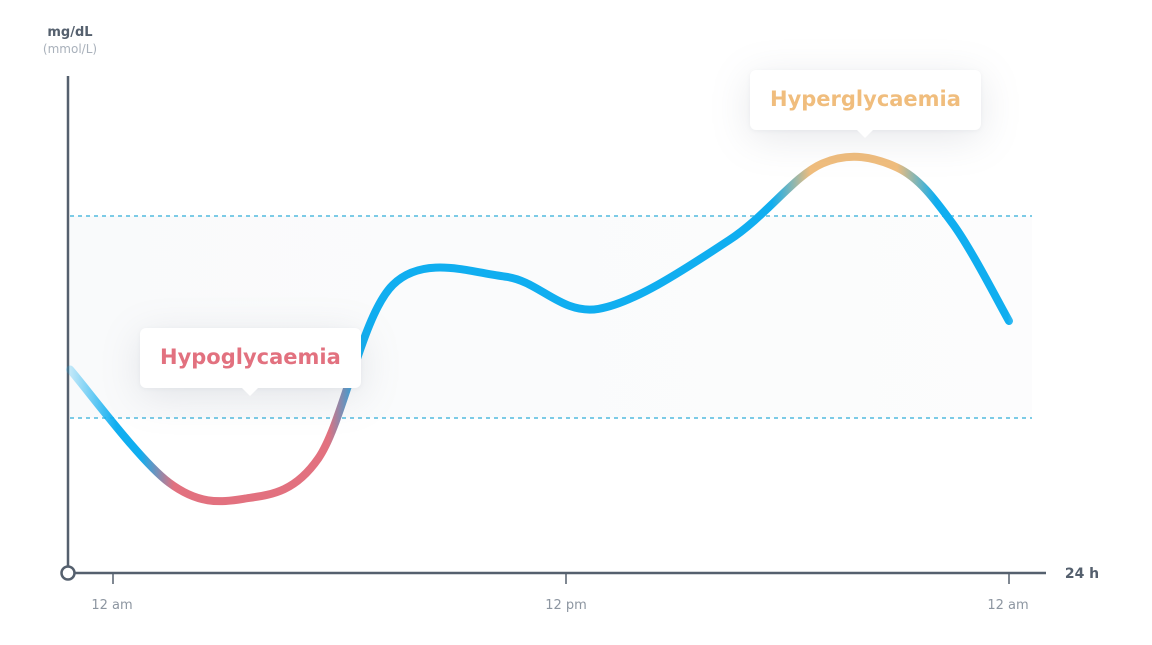  What do you see at coordinates (1082, 574) in the screenshot?
I see `x-axis-label: 24 h` at bounding box center [1082, 574].